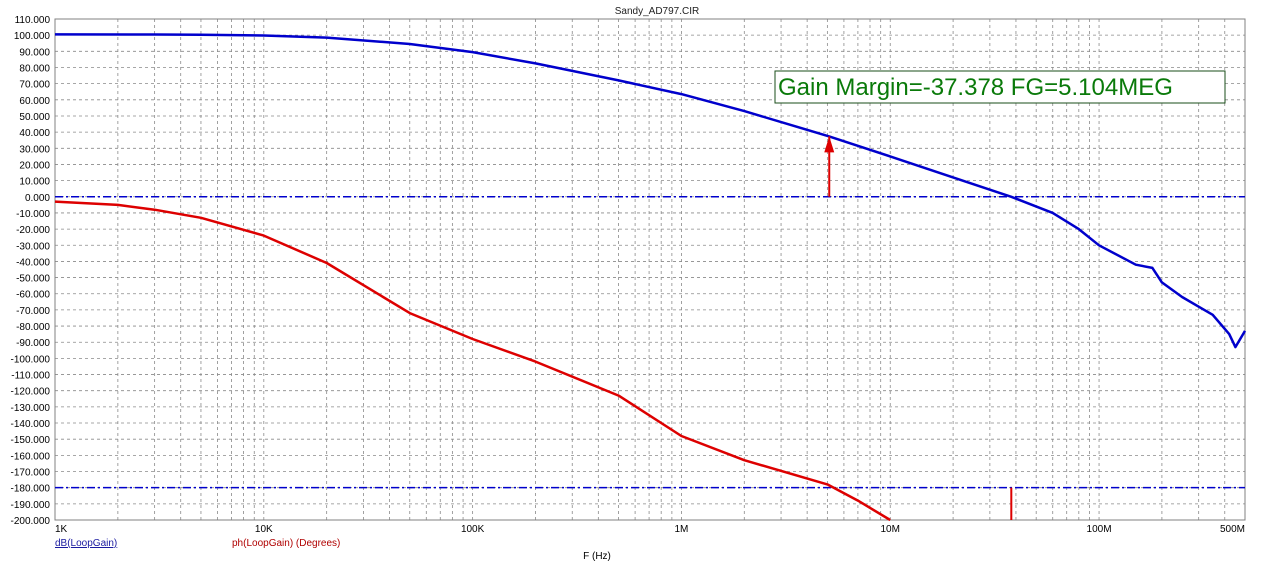  I want to click on y-tick-label: -140.000, so click(31, 424).